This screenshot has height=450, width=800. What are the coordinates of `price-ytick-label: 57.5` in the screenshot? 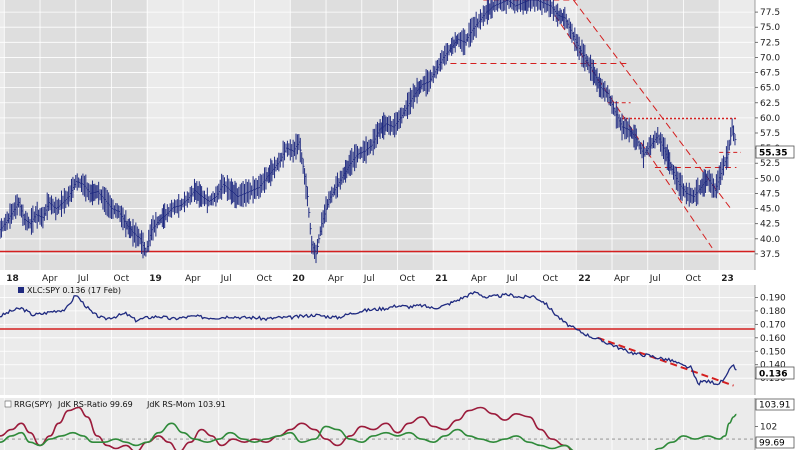 It's located at (770, 134).